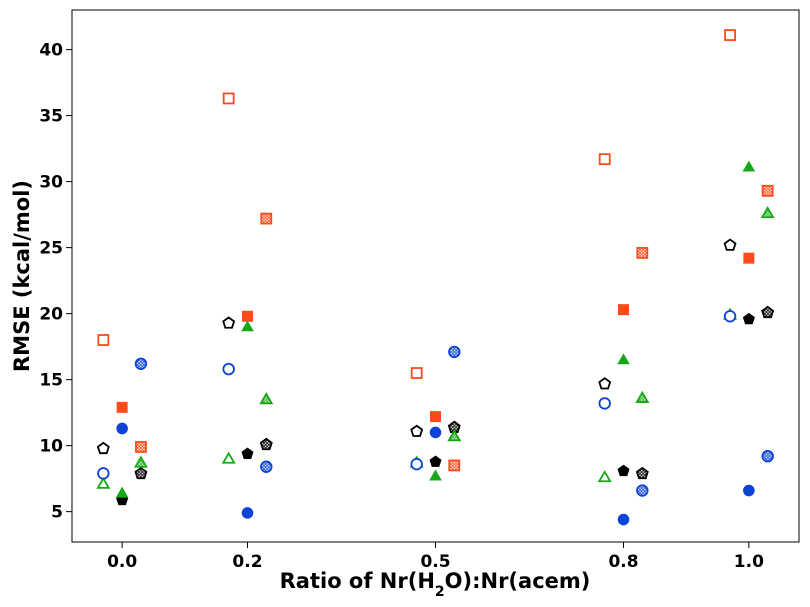 Image resolution: width=810 pixels, height=607 pixels. I want to click on x-axis: 0.0 0.2 0.5 0.8 1.0, so click(435, 557).